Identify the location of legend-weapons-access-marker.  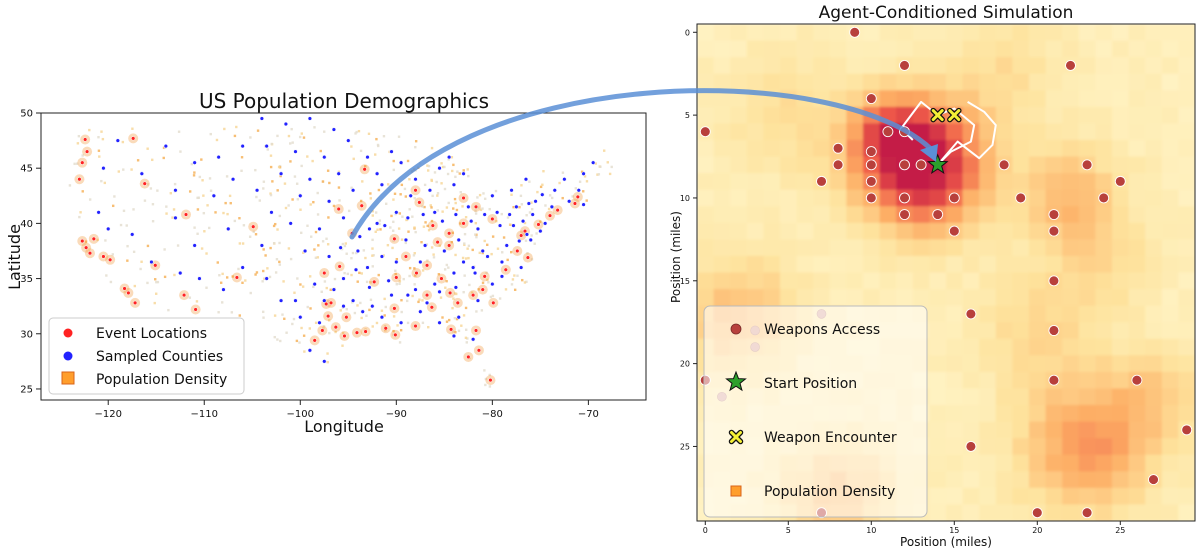
(736, 329).